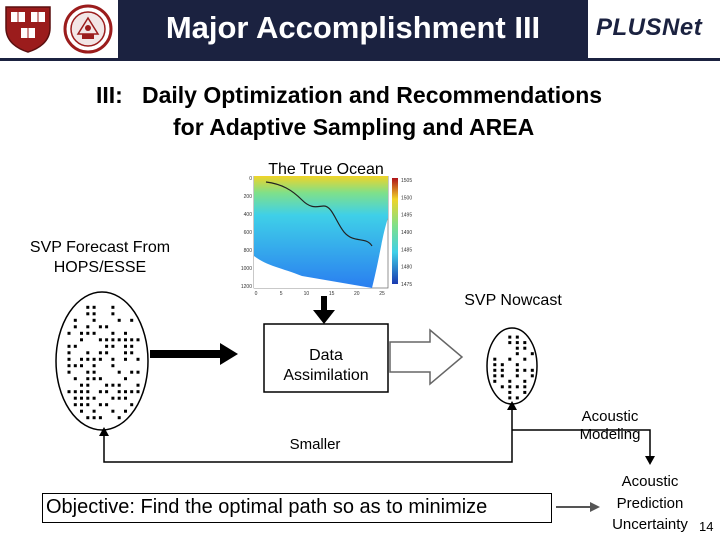  Describe the element at coordinates (426, 357) in the screenshot. I see `nowcast-block-arrow` at that location.